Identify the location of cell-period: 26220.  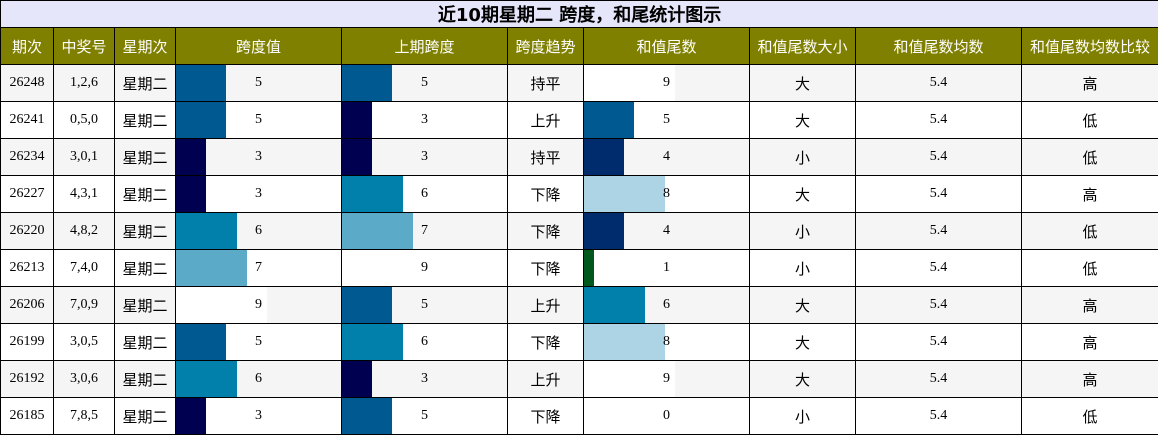
(27, 231).